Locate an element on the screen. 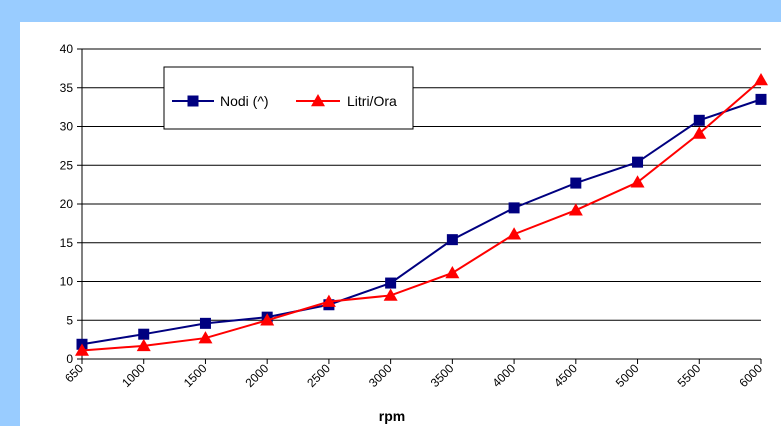 The image size is (781, 426). legend-item: Nodi (^) is located at coordinates (220, 101).